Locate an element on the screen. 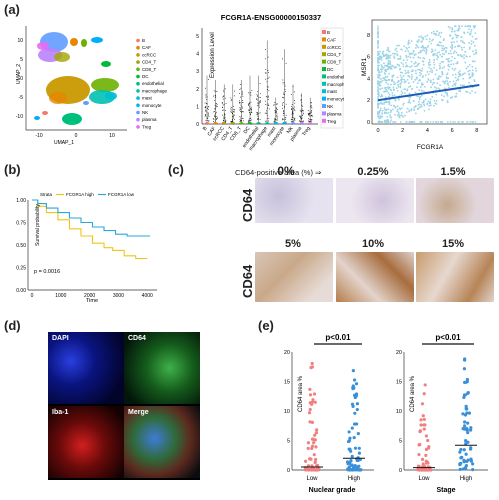 The width and height of the screenshot is (499, 500). violin-legend-item: mast is located at coordinates (332, 91).